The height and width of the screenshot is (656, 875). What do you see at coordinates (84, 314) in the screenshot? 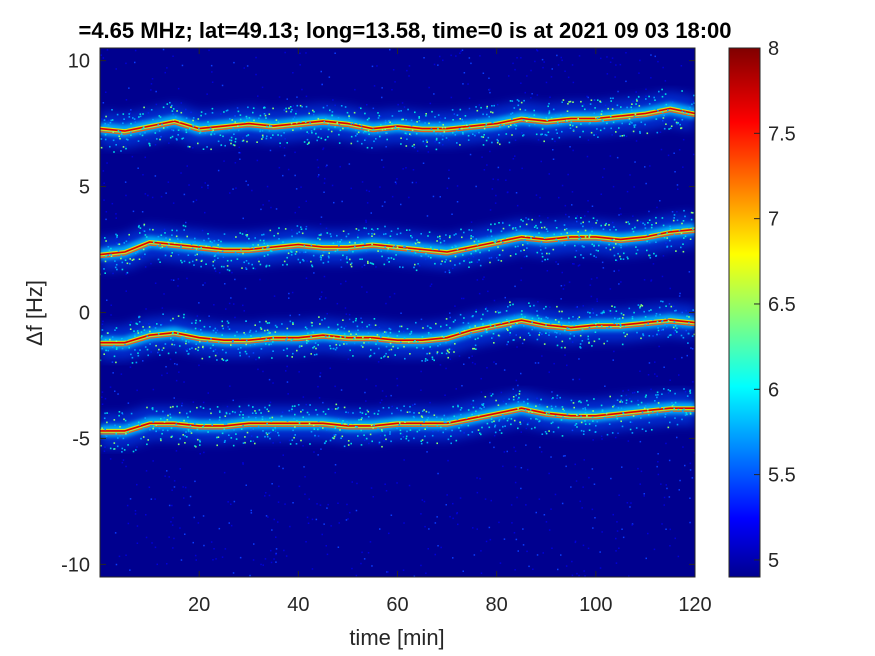
I see `y-tick-label: 0` at bounding box center [84, 314].